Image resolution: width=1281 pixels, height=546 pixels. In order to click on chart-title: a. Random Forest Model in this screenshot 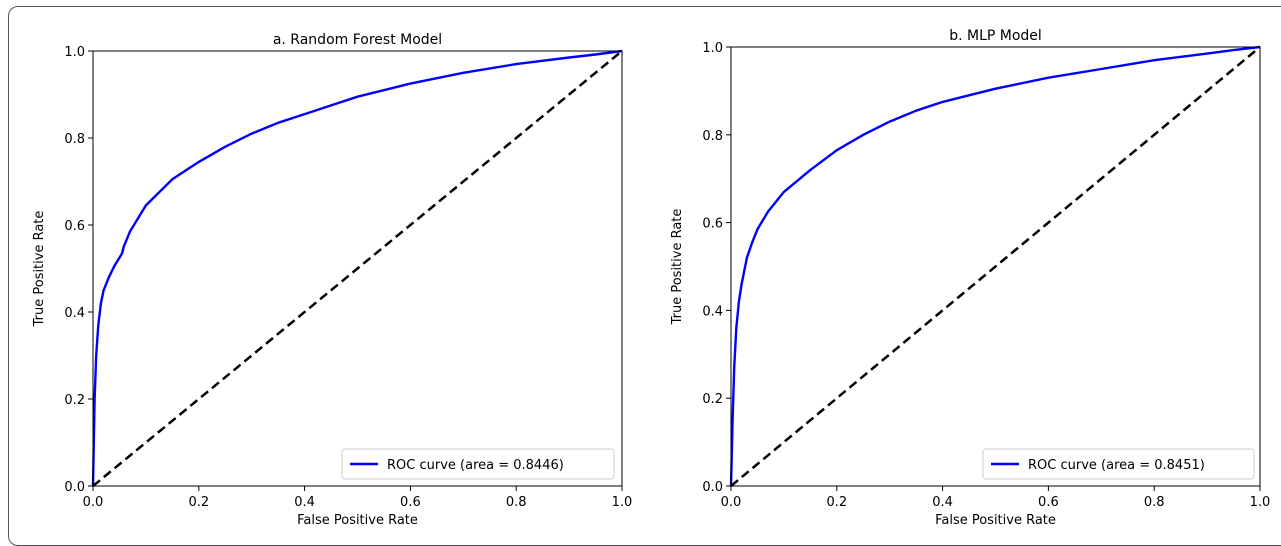, I will do `click(357, 40)`.